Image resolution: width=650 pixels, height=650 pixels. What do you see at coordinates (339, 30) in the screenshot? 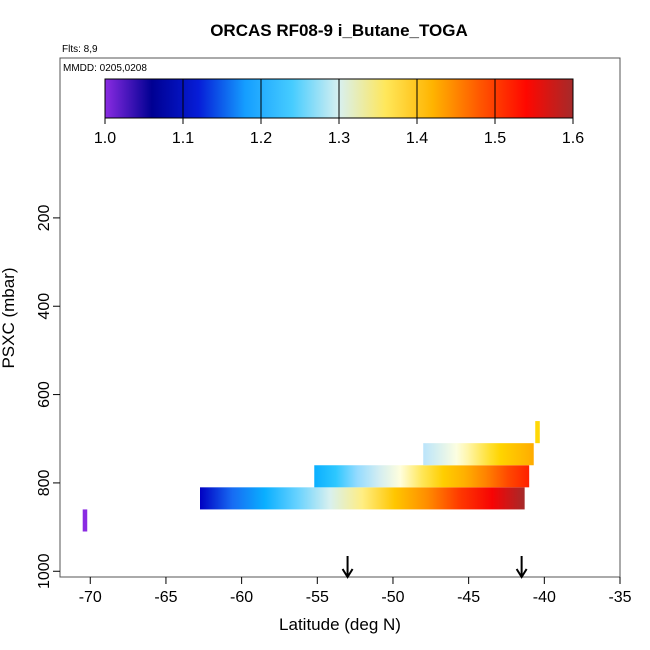
I see `chart-title: ORCAS RF08-9 i_Butane_TOGA` at bounding box center [339, 30].